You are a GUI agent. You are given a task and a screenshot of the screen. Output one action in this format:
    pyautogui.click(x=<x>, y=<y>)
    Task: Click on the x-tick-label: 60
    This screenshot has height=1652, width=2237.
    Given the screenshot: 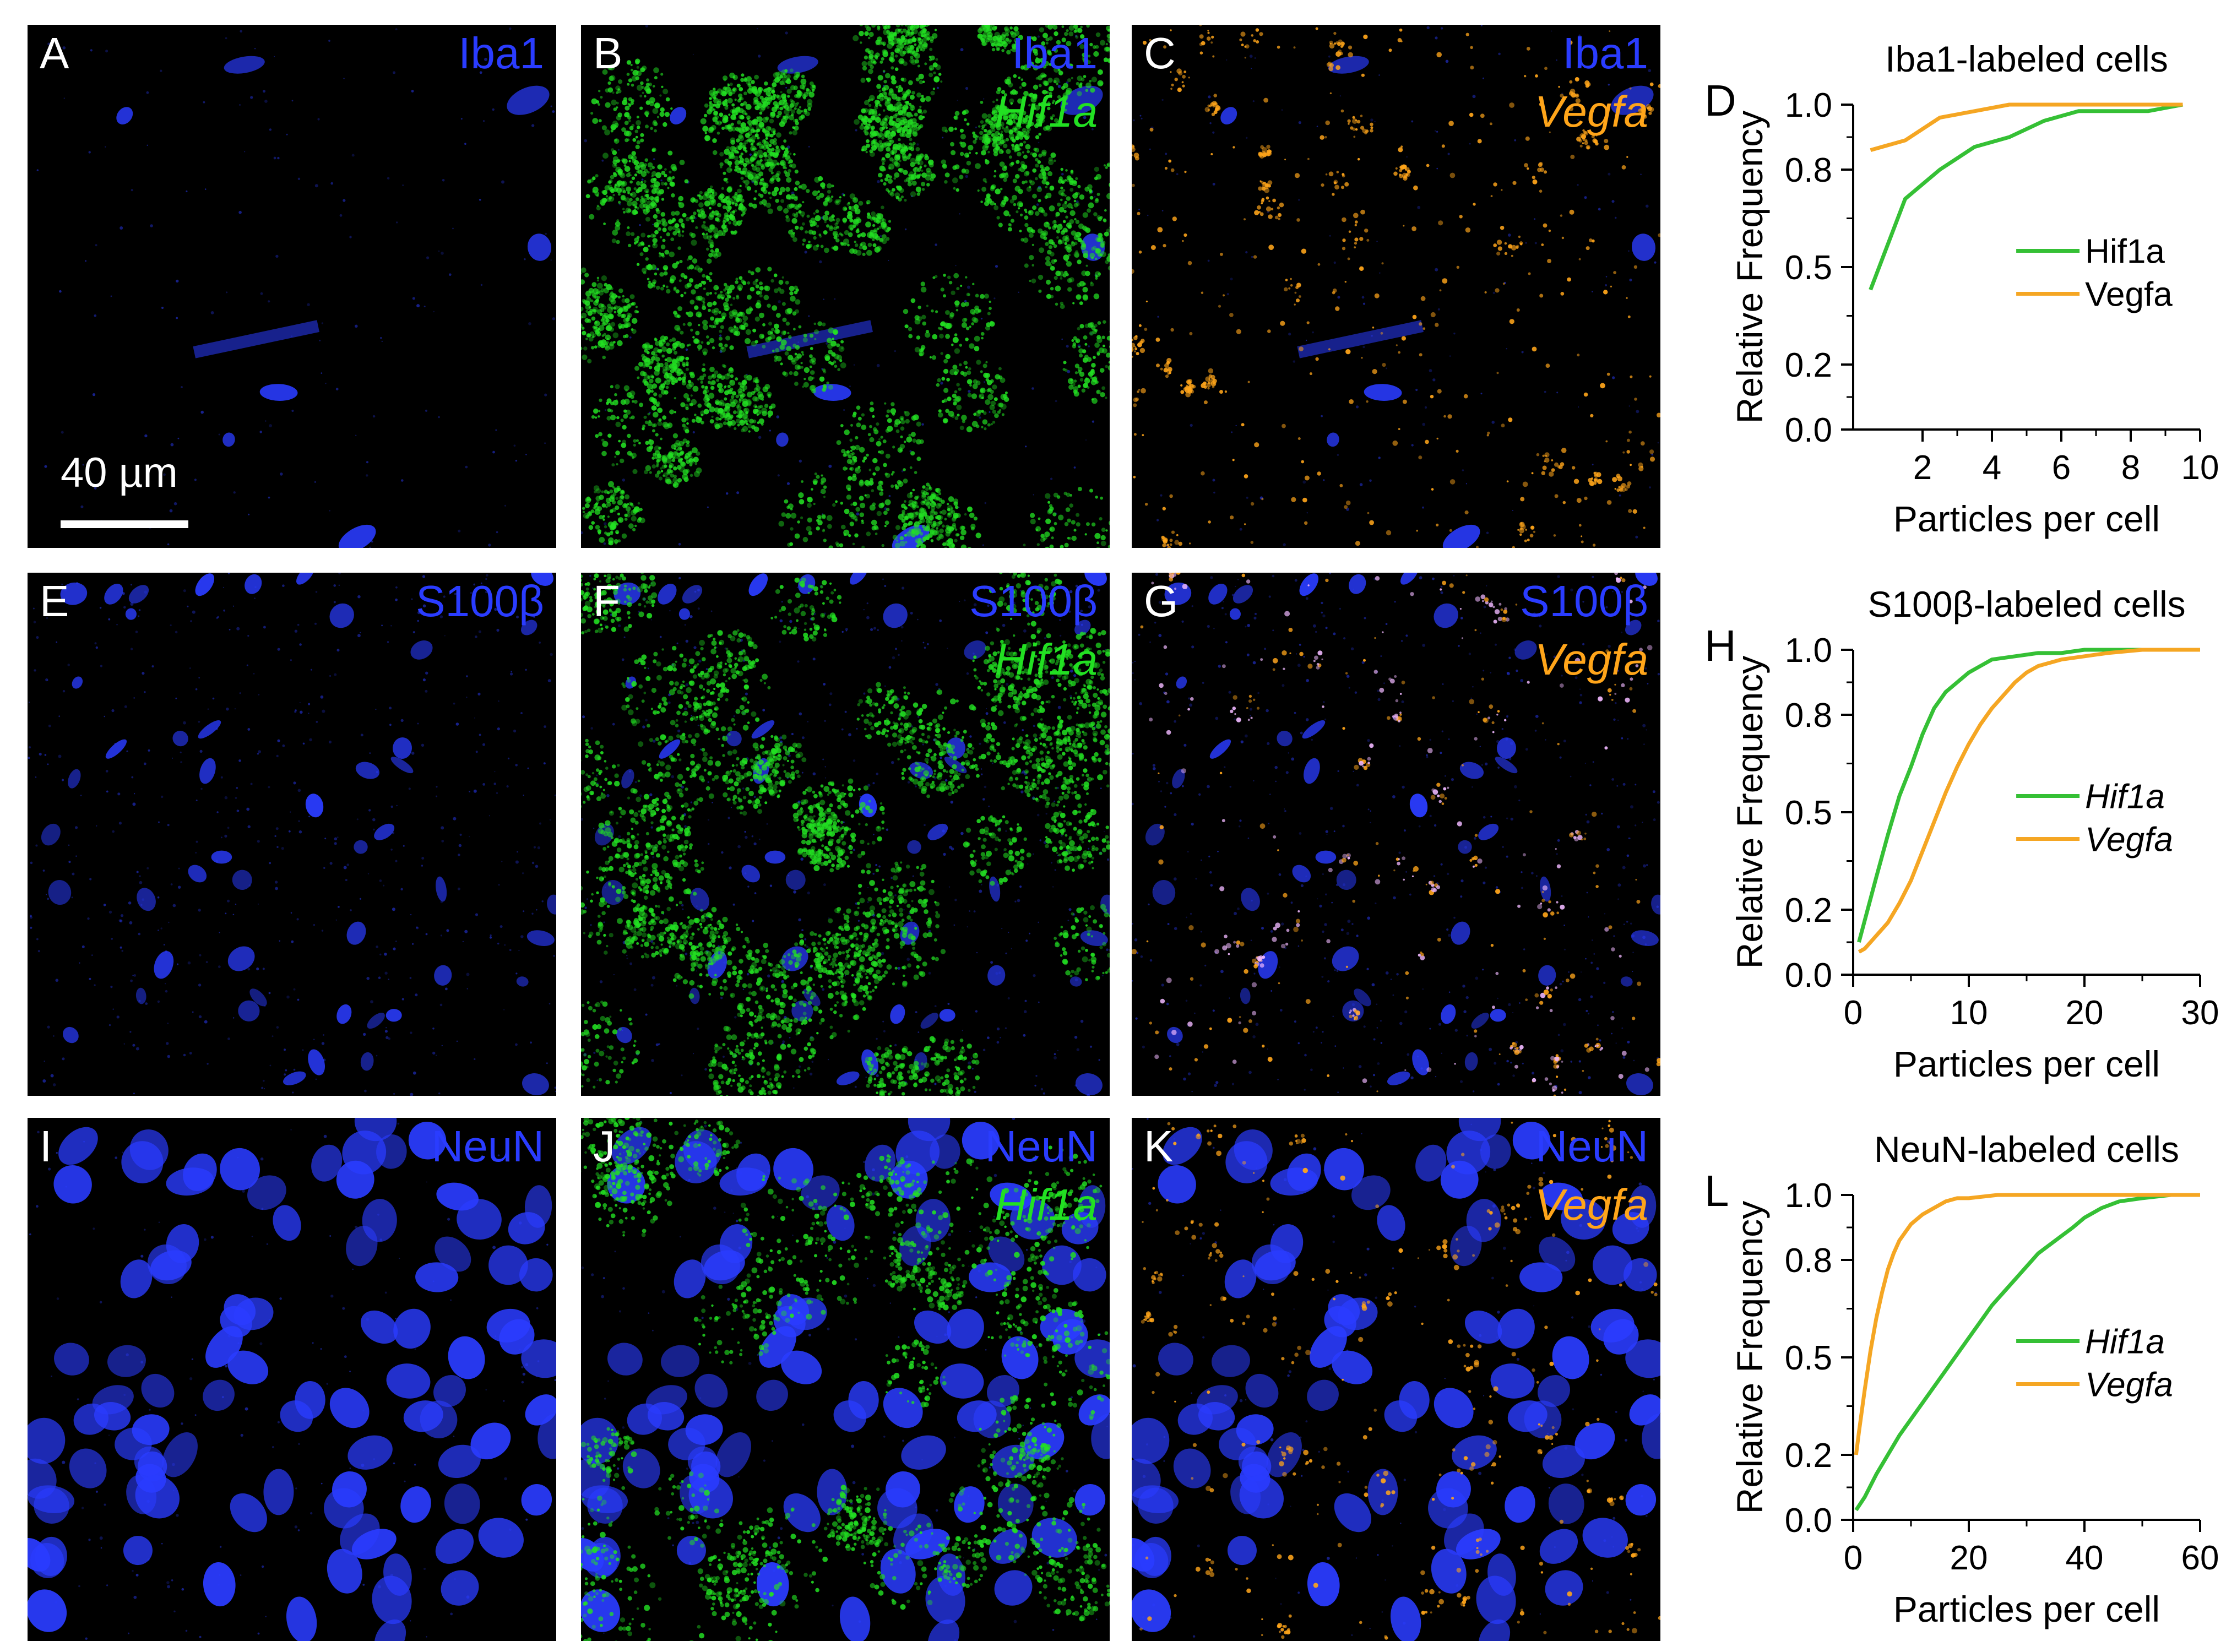 What is the action you would take?
    pyautogui.click(x=2200, y=1558)
    